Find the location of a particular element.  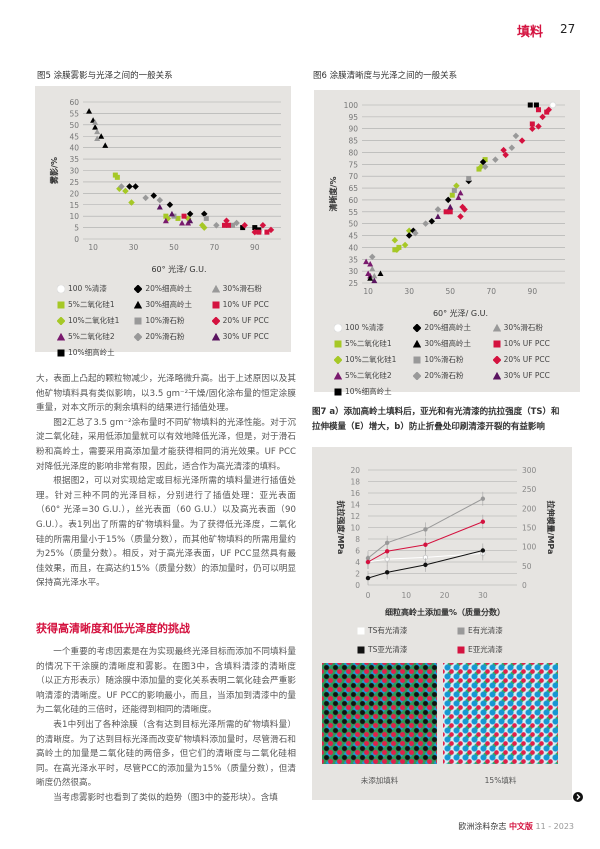

legend-item: 30% UF PCC is located at coordinates (532, 375).